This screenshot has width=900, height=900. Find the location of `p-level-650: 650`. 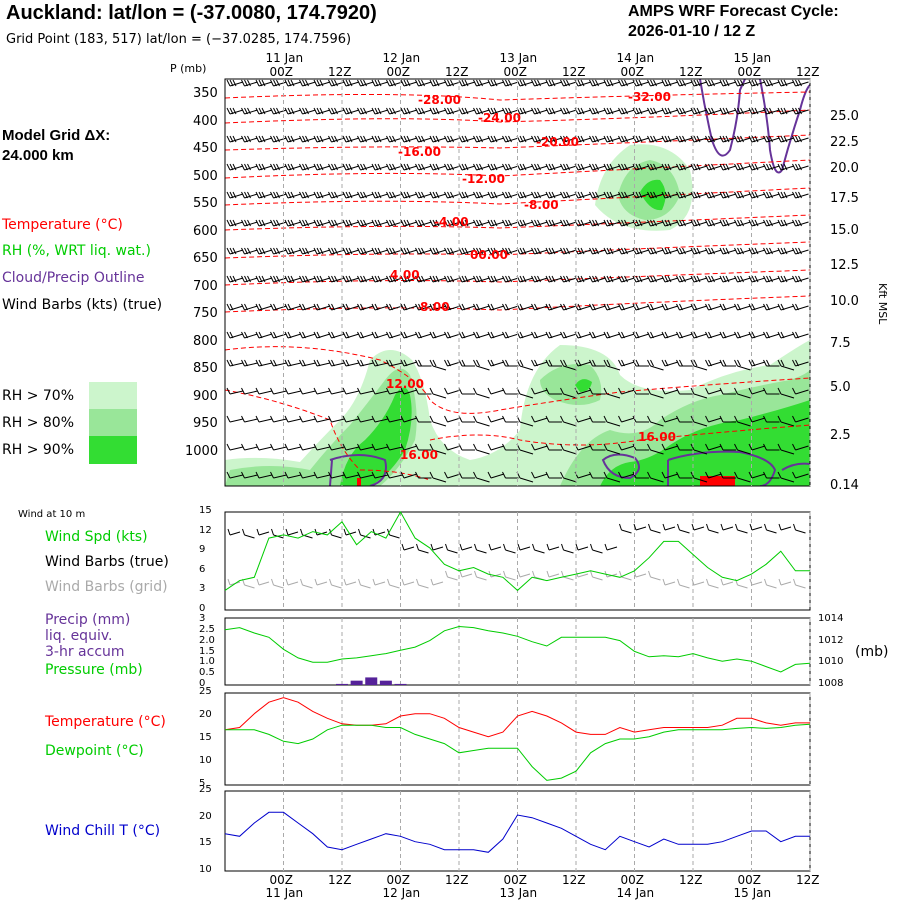

p-level-650: 650 is located at coordinates (205, 258).